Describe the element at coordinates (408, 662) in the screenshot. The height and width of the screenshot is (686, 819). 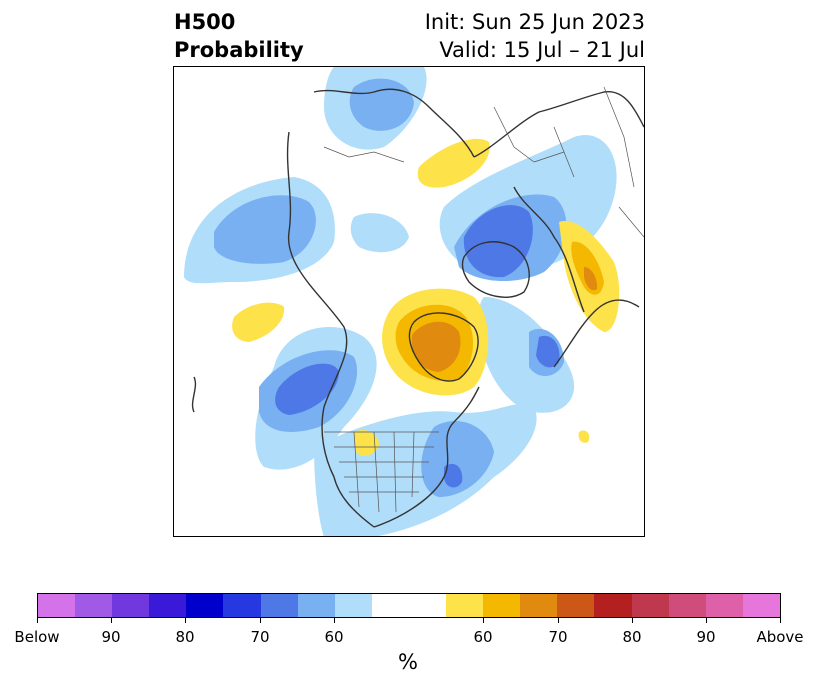
I see `colorbar-unit-label: %` at that location.